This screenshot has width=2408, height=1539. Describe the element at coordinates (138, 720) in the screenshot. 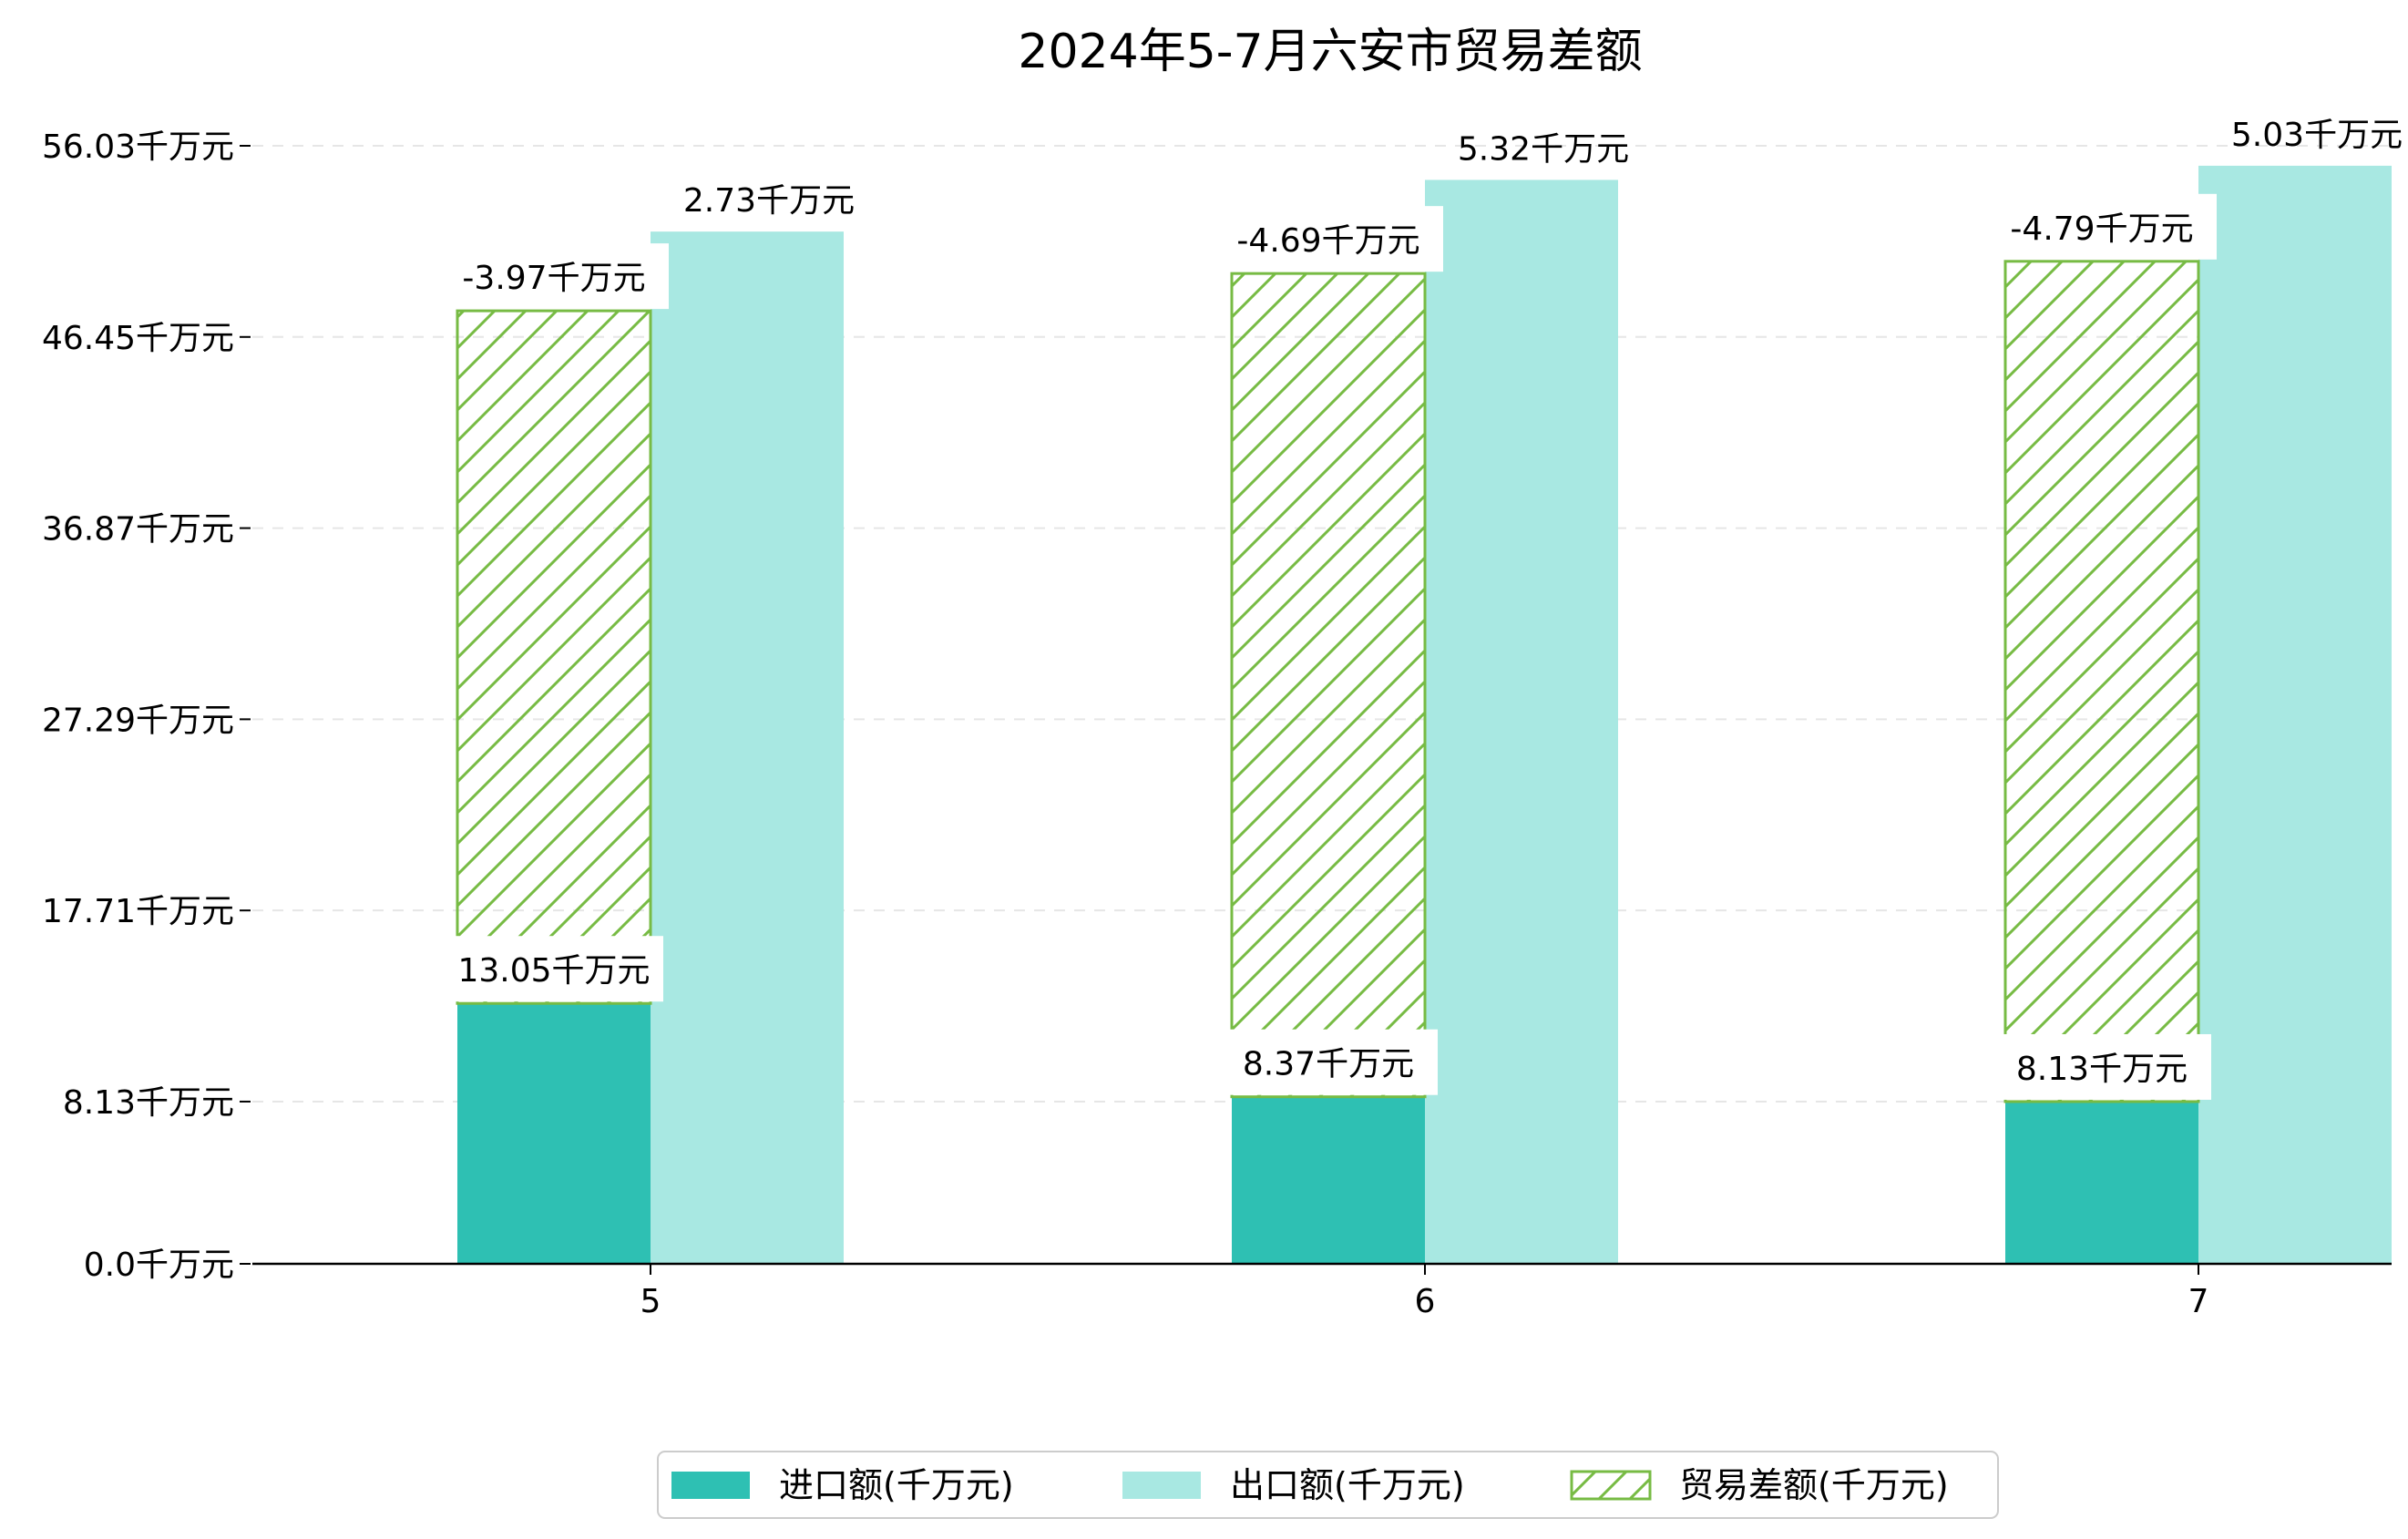

I see `y-tick-label: 27.29千万元` at that location.